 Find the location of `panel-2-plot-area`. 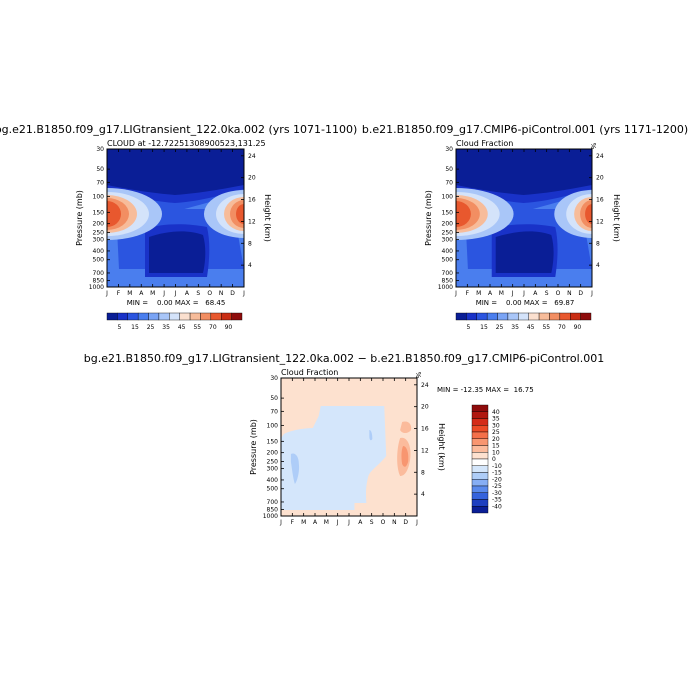

panel-2-plot-area is located at coordinates (524, 218).